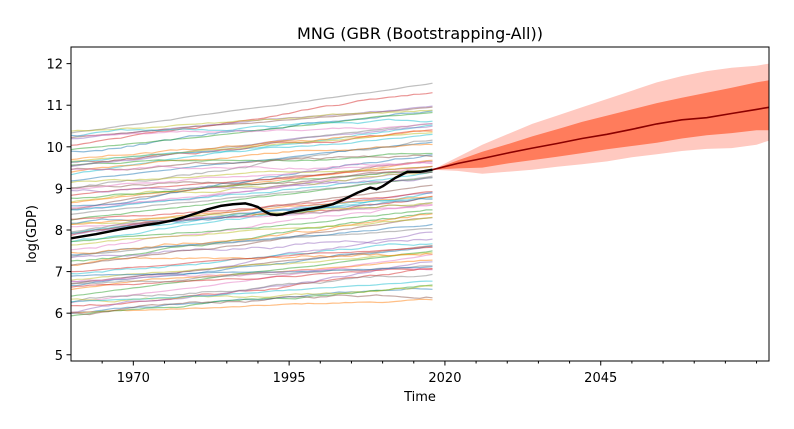  I want to click on forecast-median-line, so click(601, 138).